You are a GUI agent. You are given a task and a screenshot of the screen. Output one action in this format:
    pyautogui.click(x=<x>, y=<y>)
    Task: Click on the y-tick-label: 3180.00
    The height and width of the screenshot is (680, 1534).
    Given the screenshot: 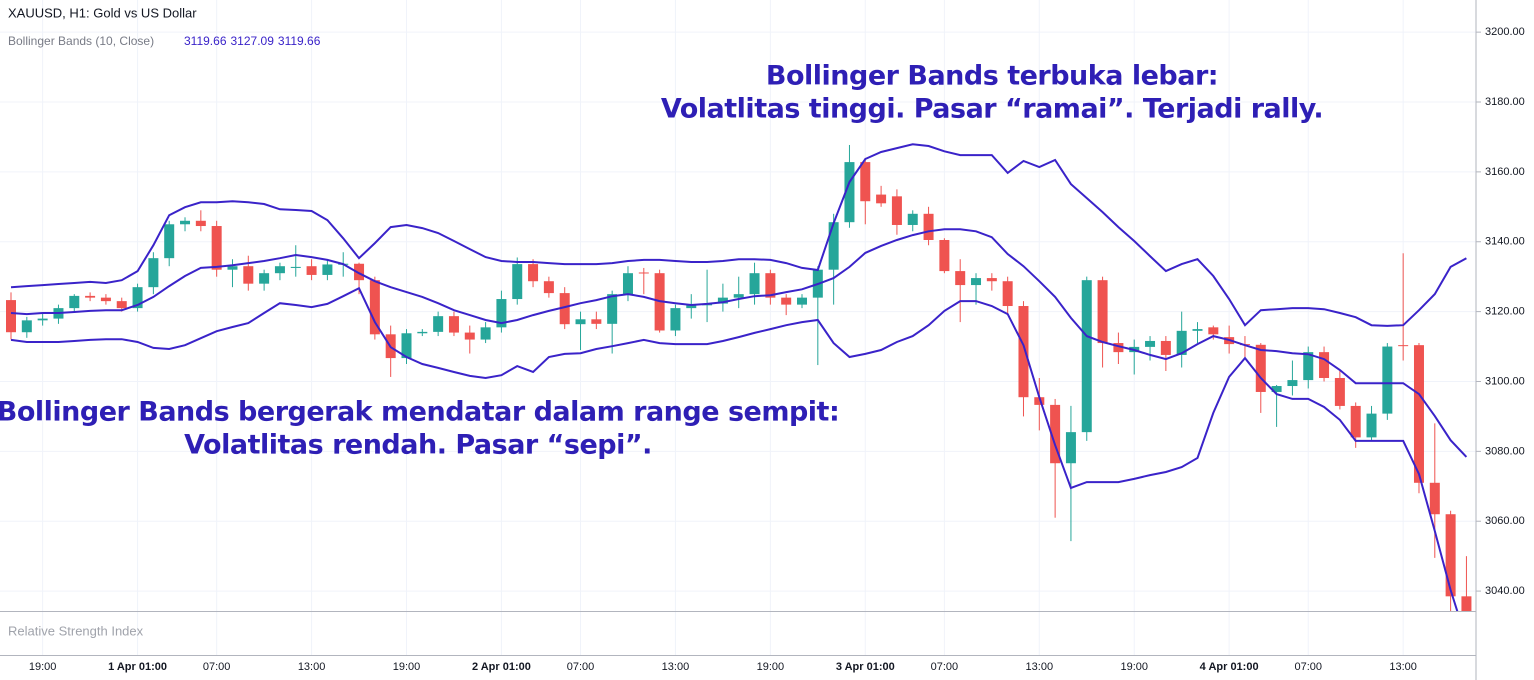 What is the action you would take?
    pyautogui.click(x=1505, y=102)
    